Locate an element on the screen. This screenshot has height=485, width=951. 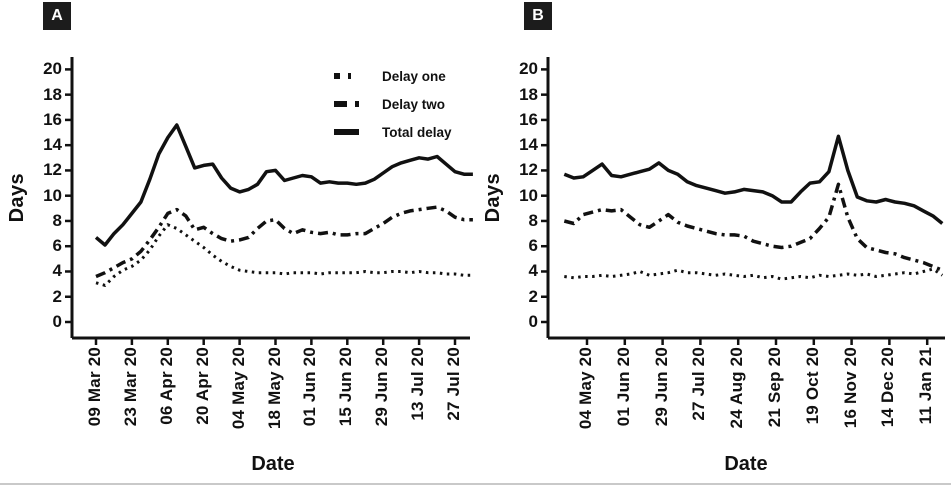
x-tick-label-panel-b: 19 Oct 20 is located at coordinates (812, 386).